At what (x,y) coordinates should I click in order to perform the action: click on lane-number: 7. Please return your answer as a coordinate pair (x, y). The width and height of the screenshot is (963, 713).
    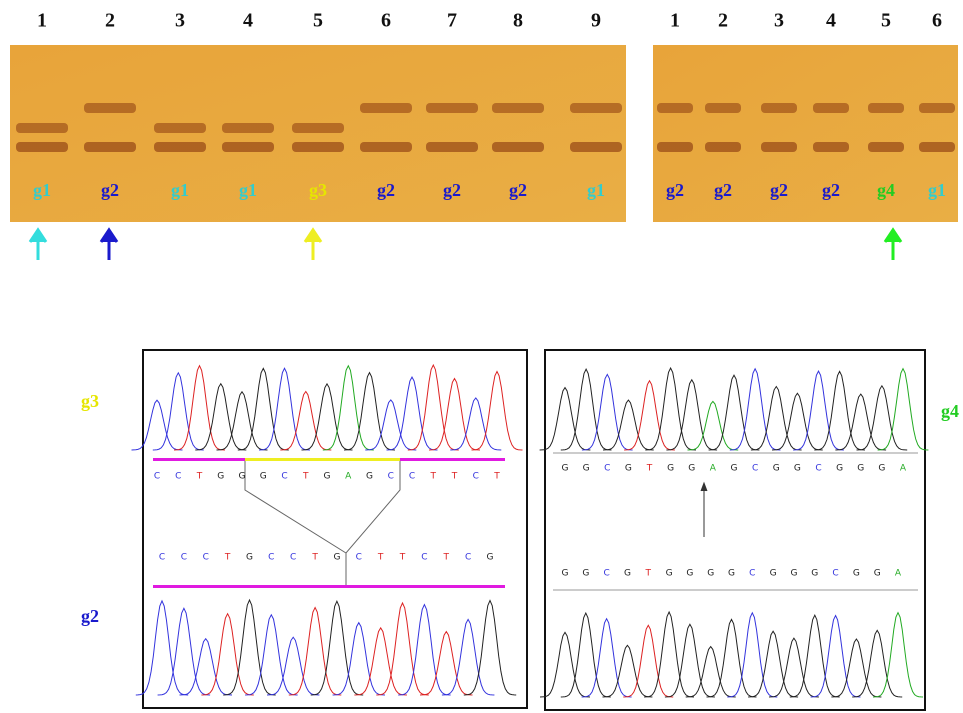
    Looking at the image, I should click on (452, 21).